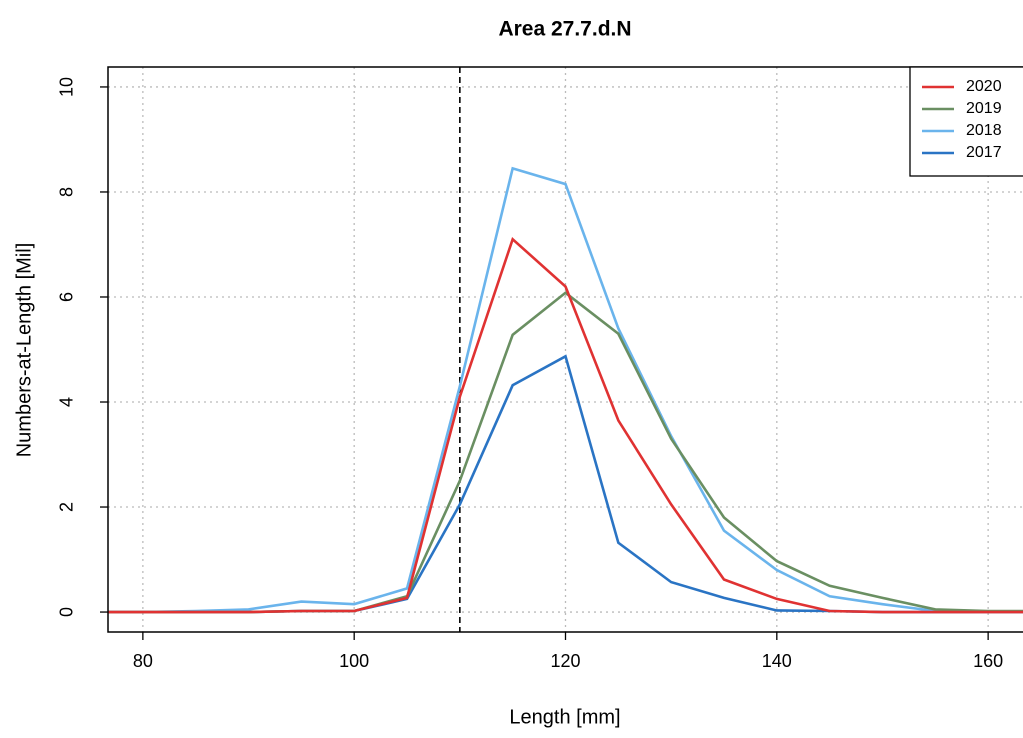  What do you see at coordinates (984, 86) in the screenshot?
I see `legend-label: 2020` at bounding box center [984, 86].